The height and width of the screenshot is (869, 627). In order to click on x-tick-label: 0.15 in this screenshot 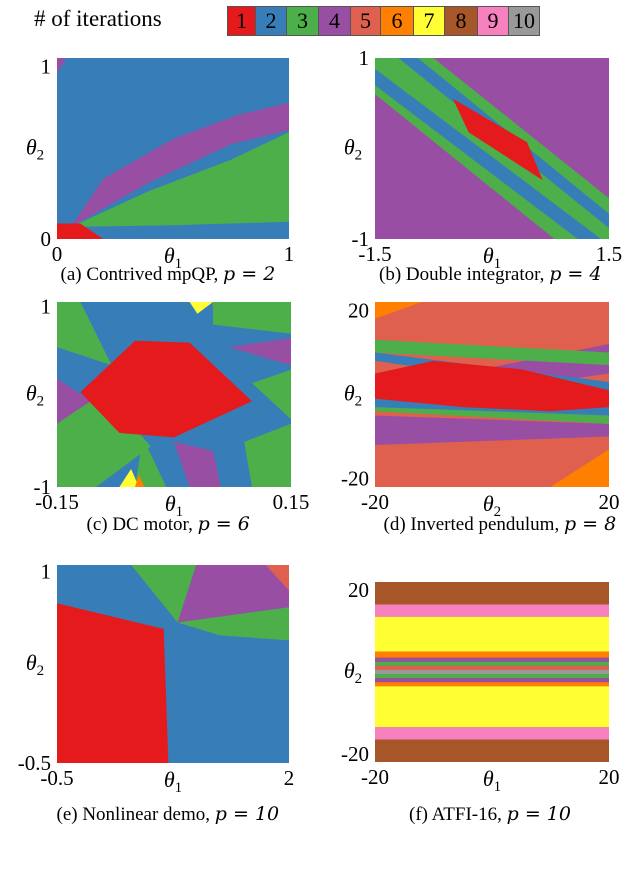, I will do `click(291, 502)`.